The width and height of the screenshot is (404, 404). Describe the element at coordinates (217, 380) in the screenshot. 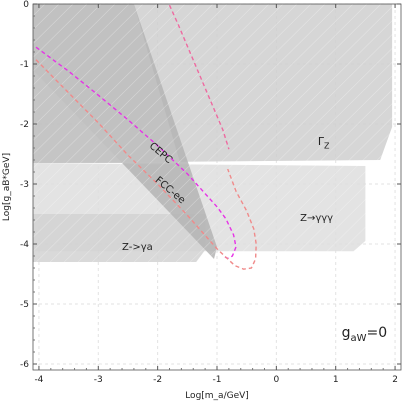

I see `x-tick-label: -1` at that location.